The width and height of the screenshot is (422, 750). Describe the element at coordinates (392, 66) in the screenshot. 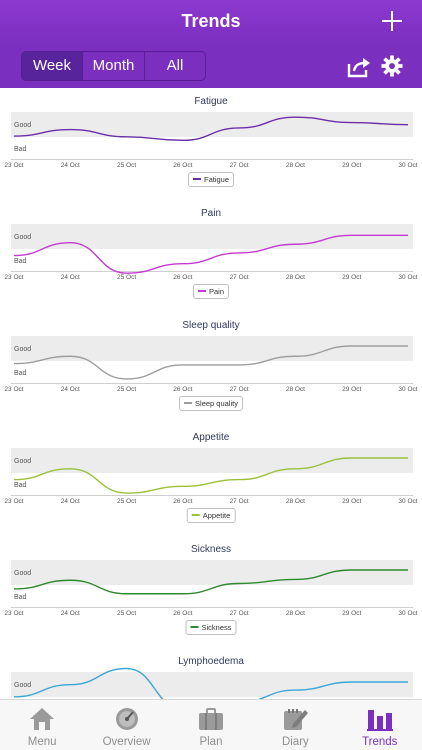

I see `gear-icon` at that location.